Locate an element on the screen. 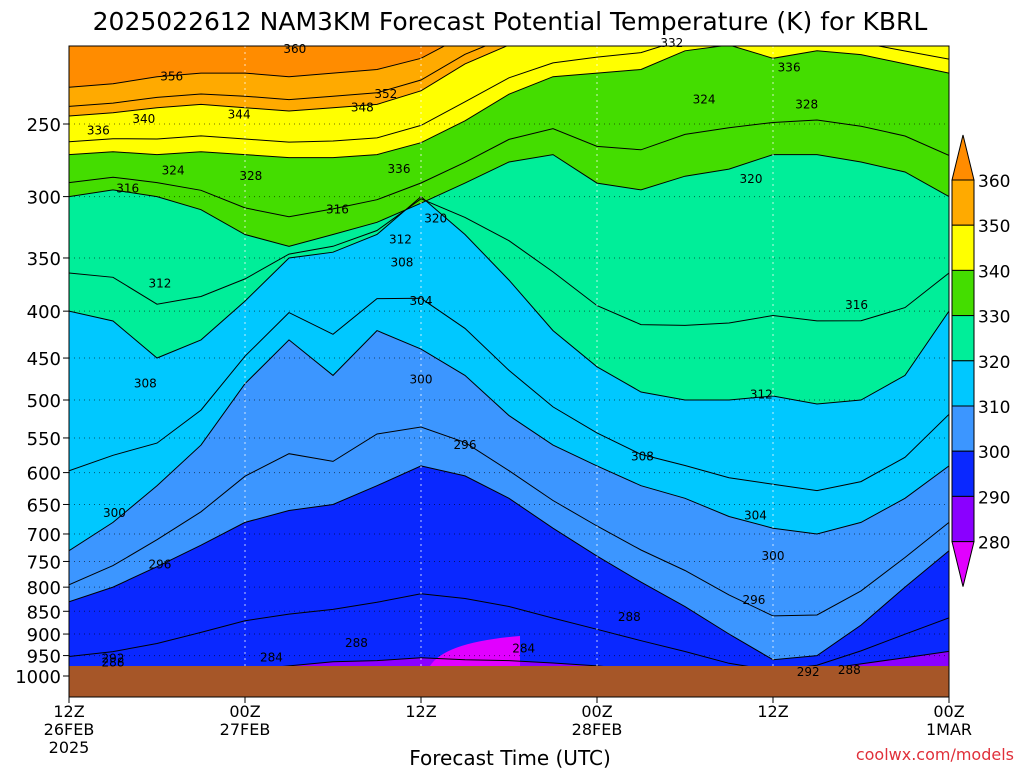  colorbar-label: 300 is located at coordinates (994, 453).